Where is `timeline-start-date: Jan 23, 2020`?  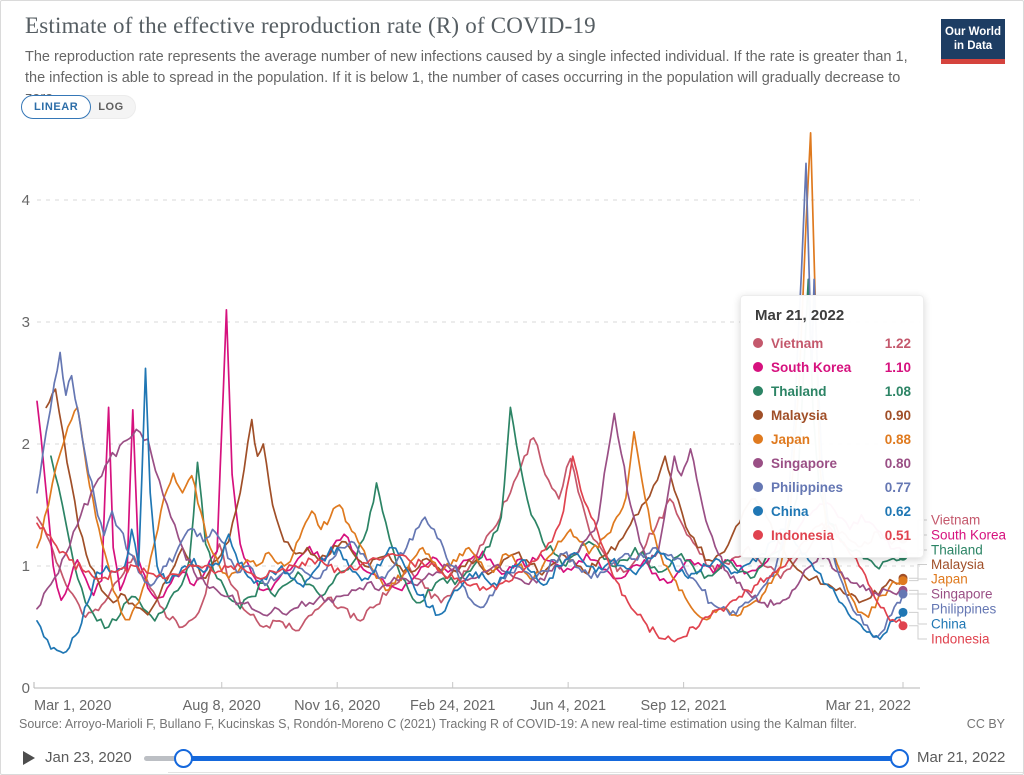
timeline-start-date: Jan 23, 2020 is located at coordinates (88, 757).